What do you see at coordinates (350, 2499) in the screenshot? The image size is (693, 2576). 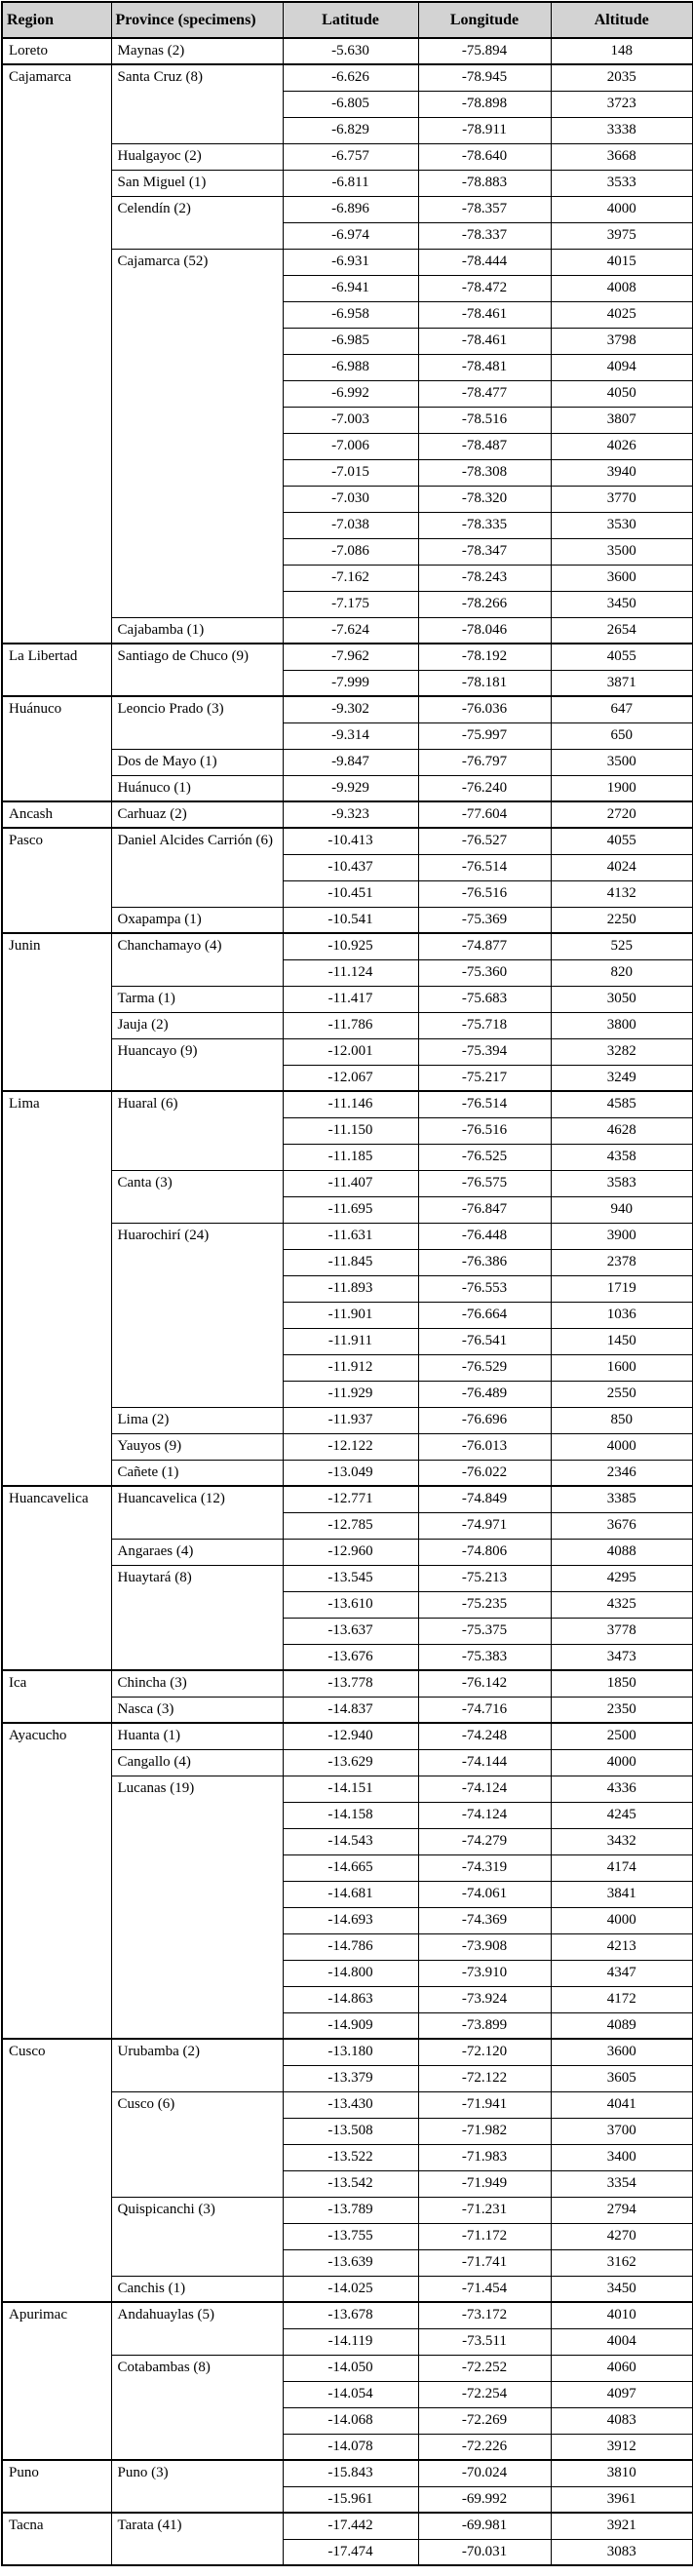 I see `latitude-cell: -15.961` at bounding box center [350, 2499].